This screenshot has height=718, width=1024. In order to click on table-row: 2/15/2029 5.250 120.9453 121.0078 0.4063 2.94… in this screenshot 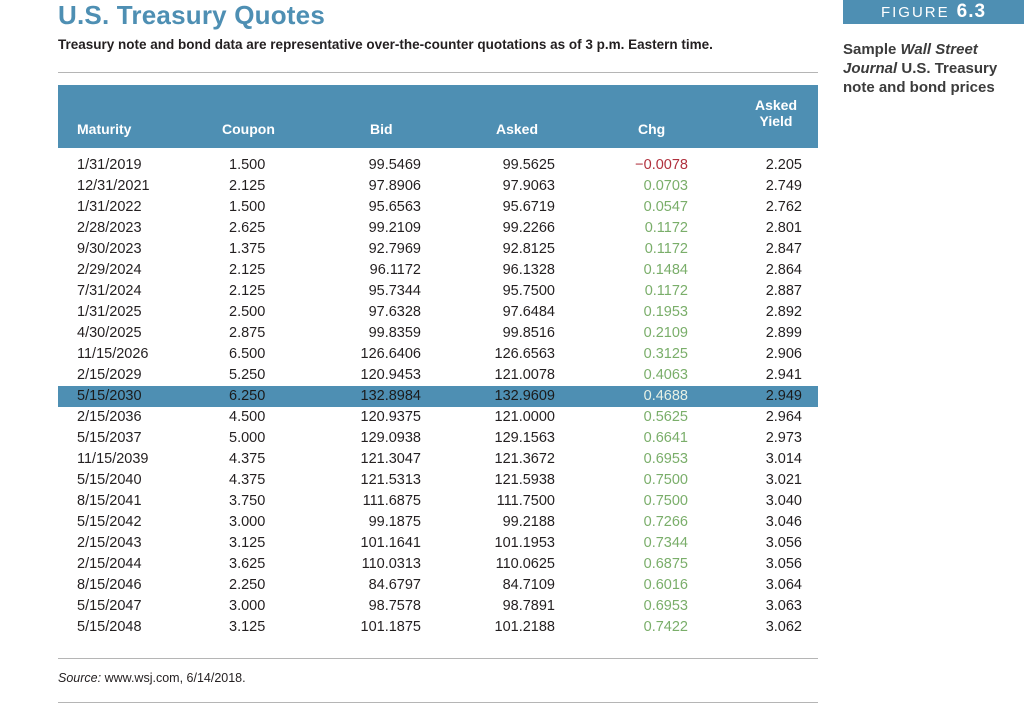, I will do `click(438, 375)`.